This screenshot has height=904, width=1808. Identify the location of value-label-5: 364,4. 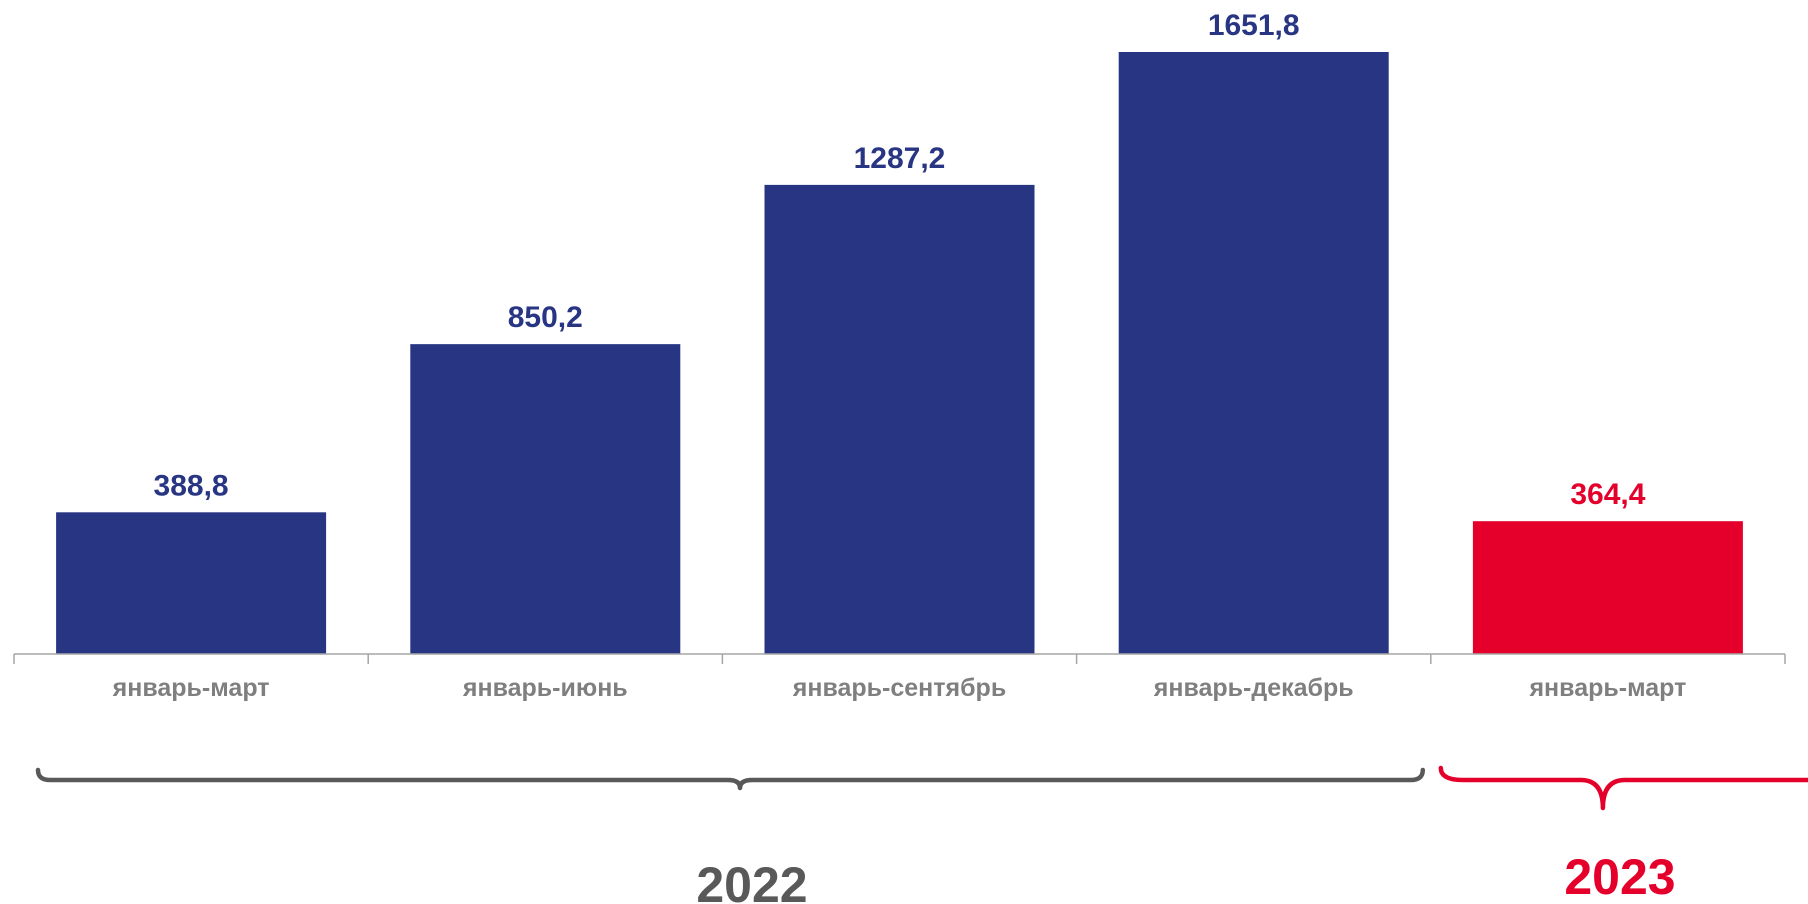
(1607, 494).